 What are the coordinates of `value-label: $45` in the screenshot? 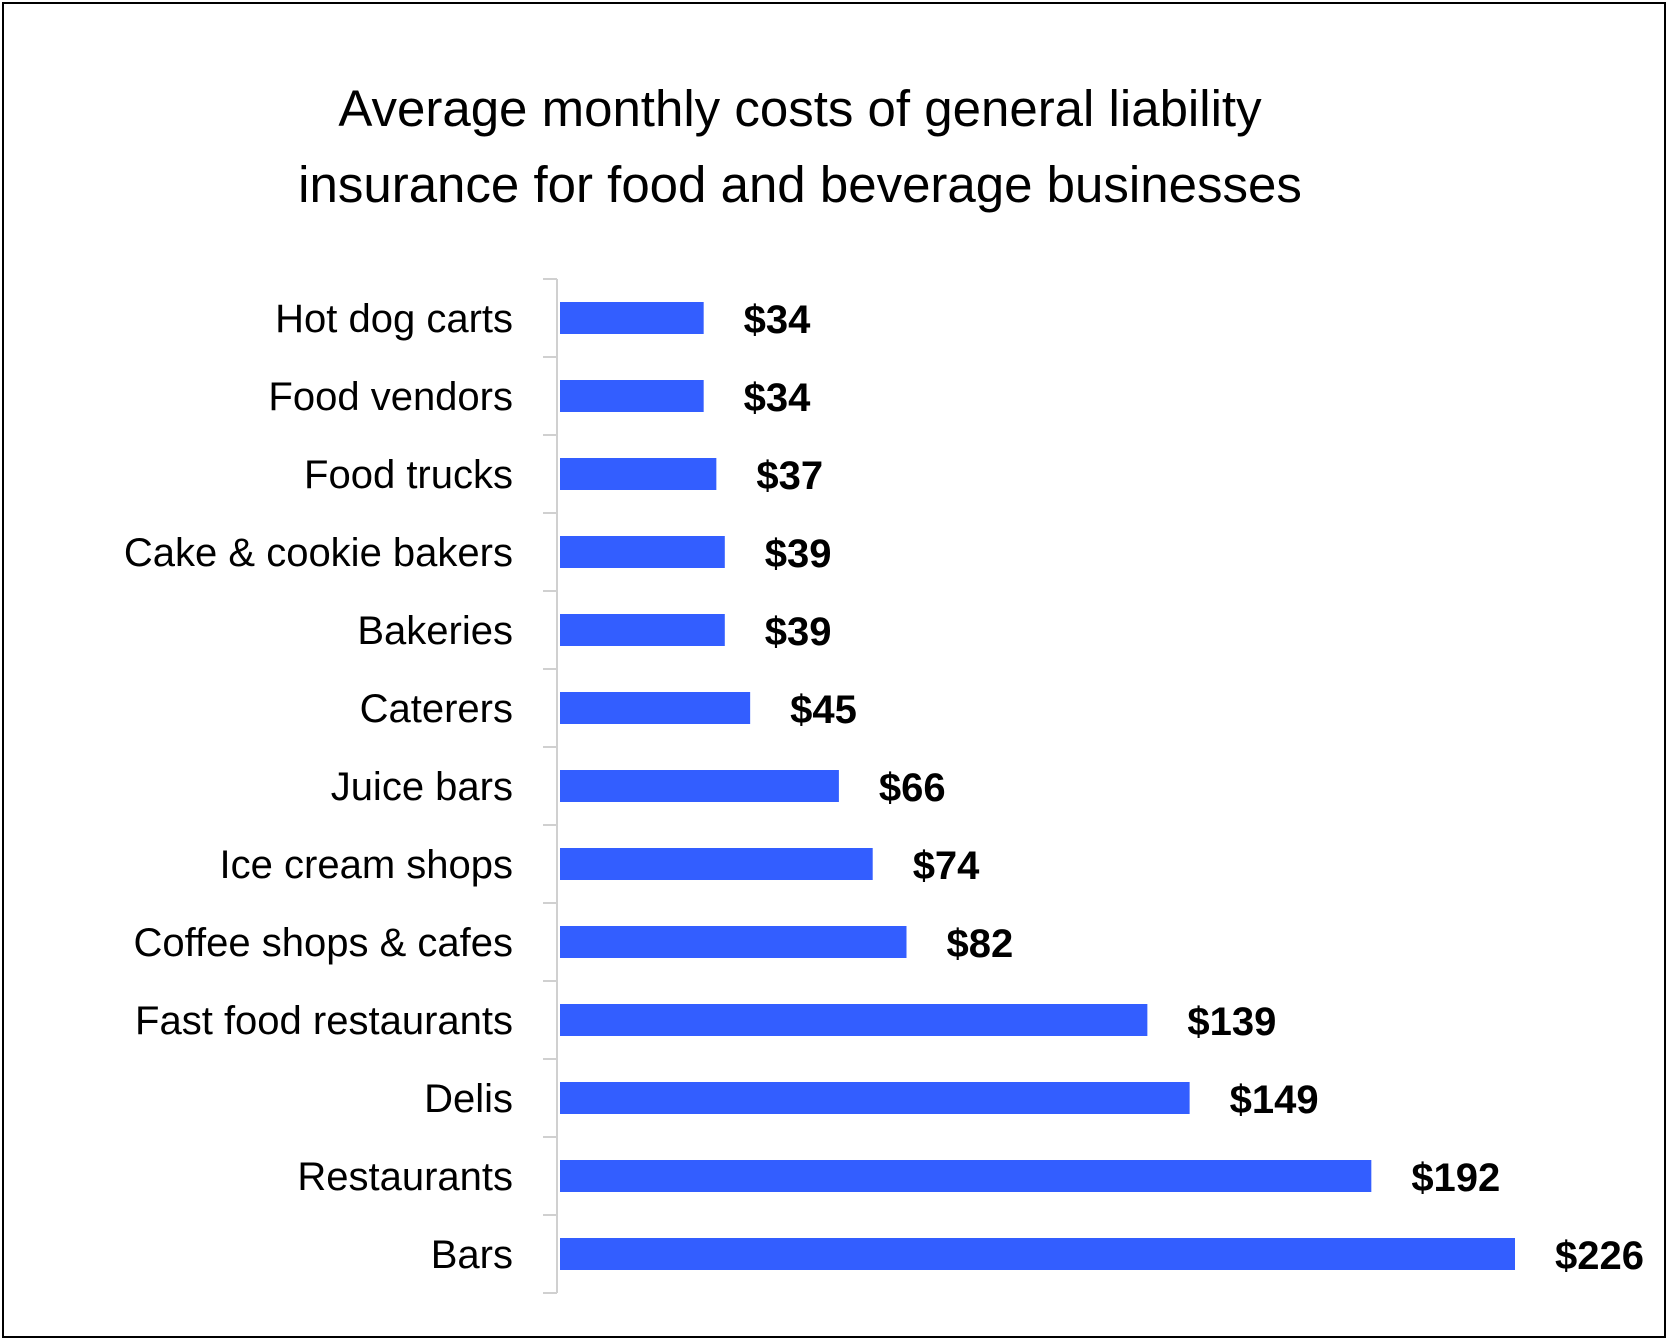 It's located at (823, 710).